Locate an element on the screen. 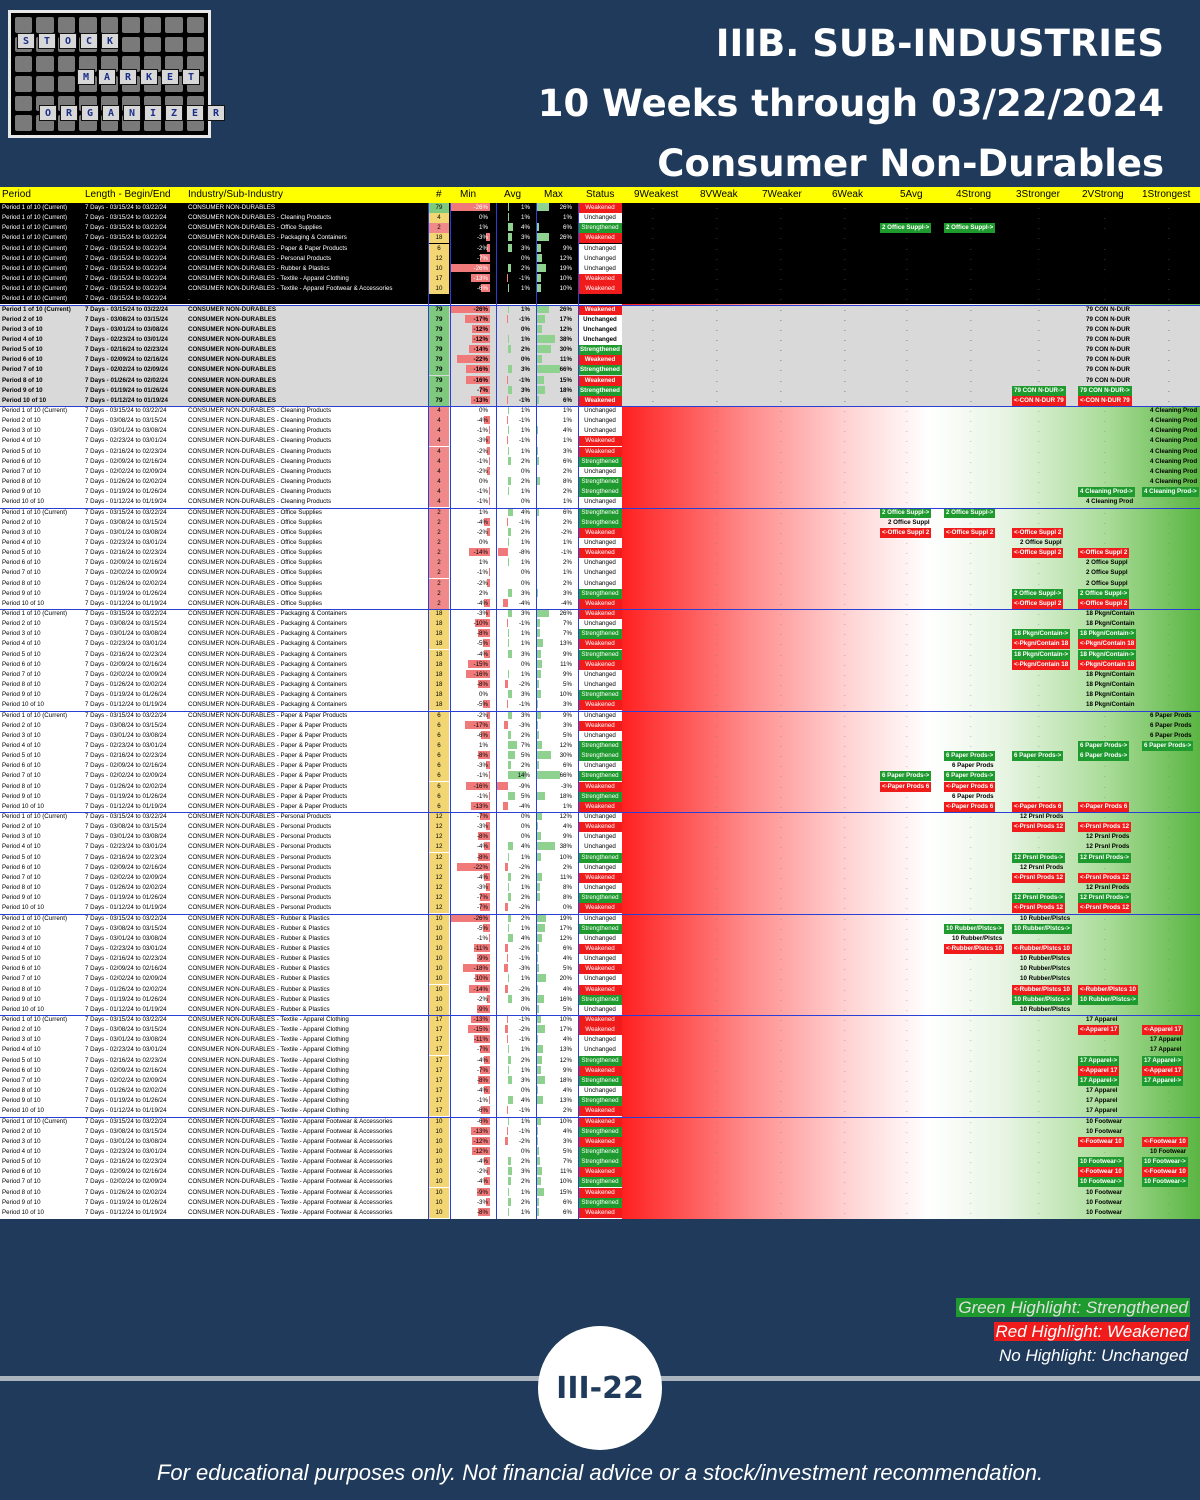  count-cell: 79 is located at coordinates (439, 309).